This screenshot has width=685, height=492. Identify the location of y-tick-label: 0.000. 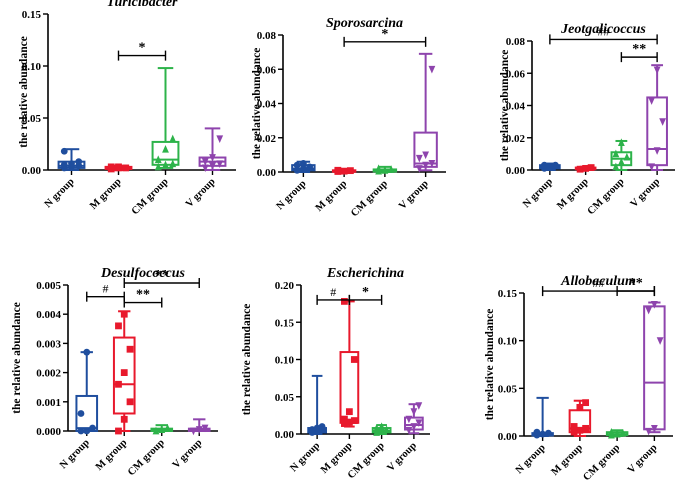
(48, 432).